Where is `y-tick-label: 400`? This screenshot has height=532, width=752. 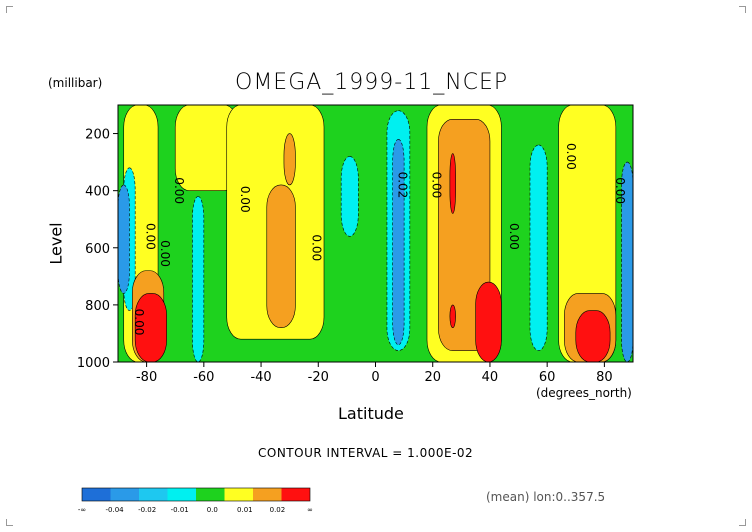
y-tick-label: 400 is located at coordinates (97, 192).